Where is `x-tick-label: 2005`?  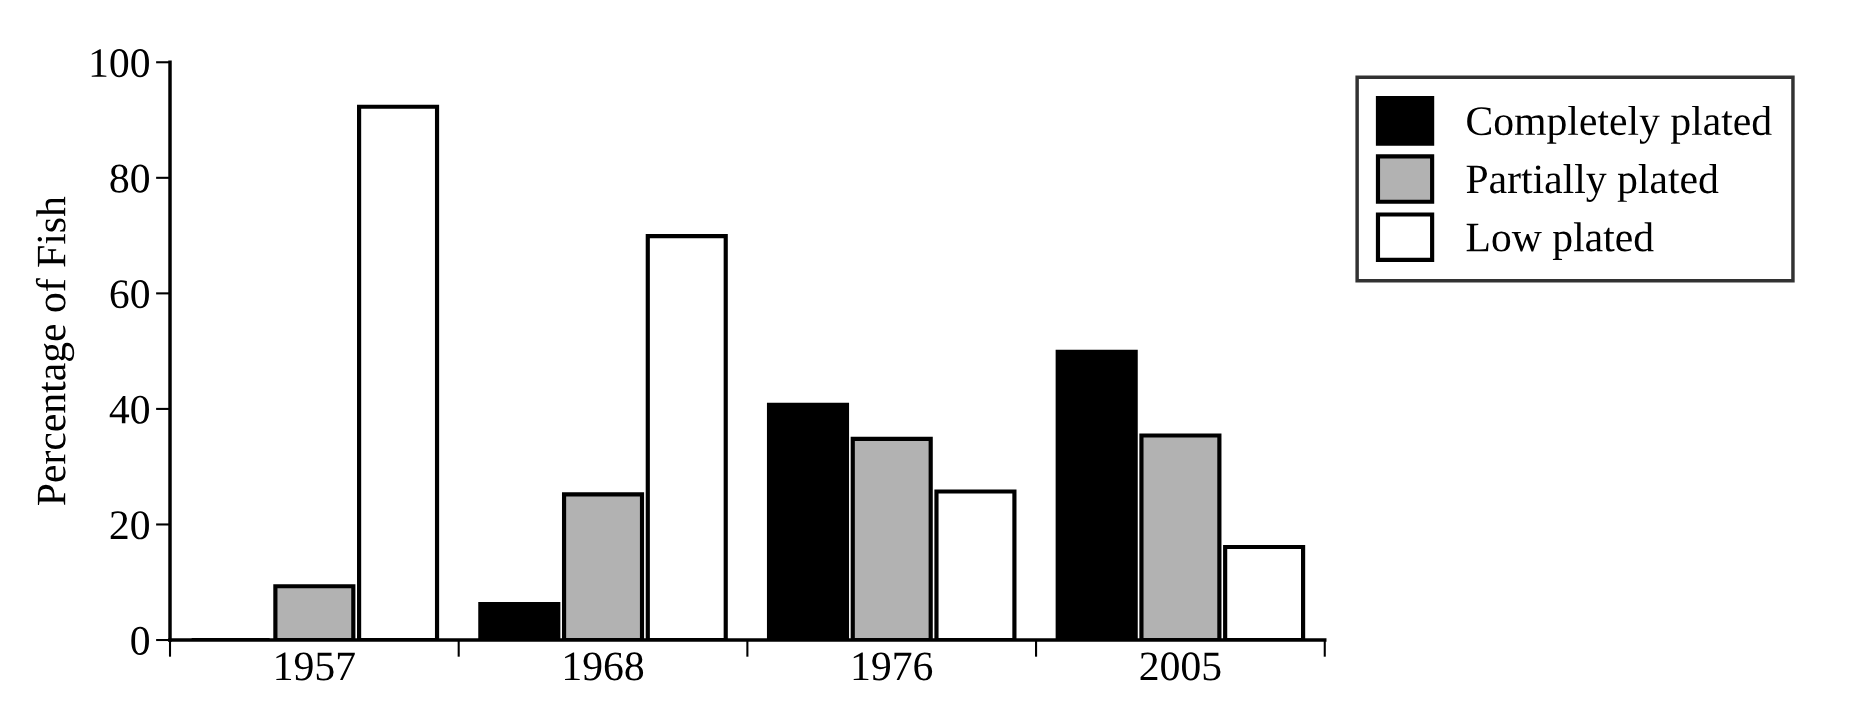 x-tick-label: 2005 is located at coordinates (1180, 666).